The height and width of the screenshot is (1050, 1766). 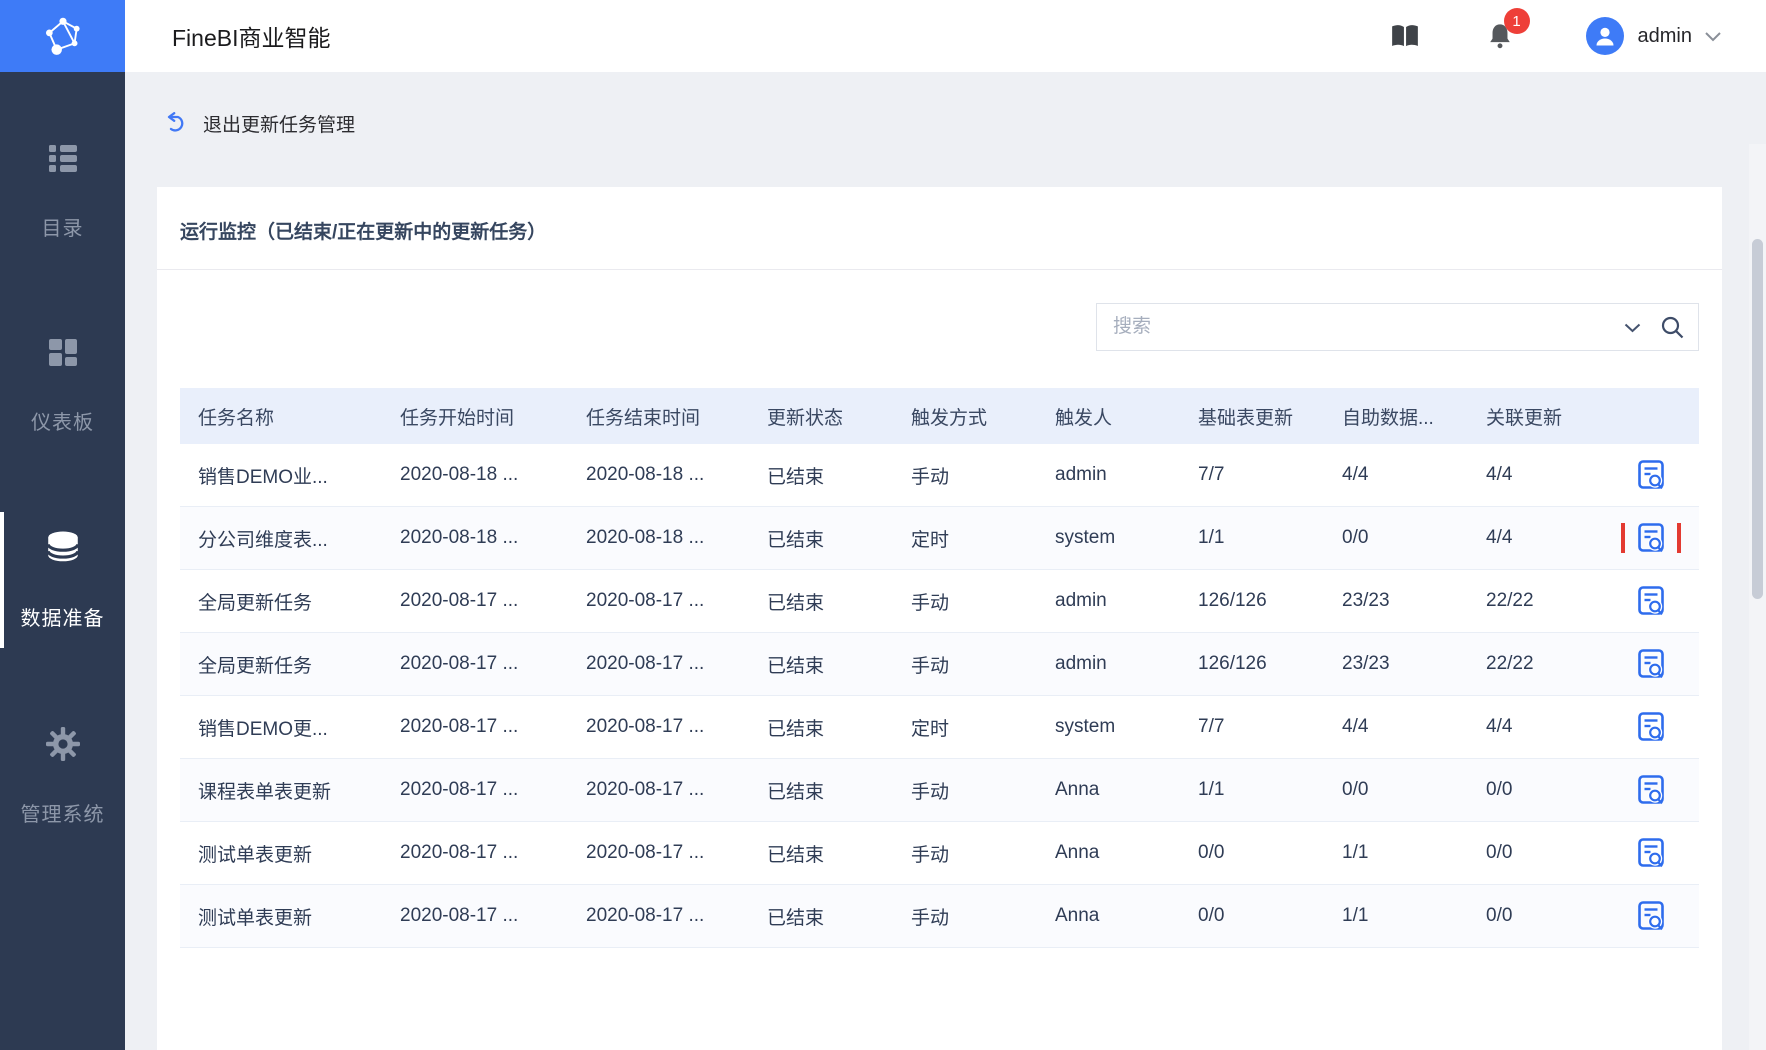 What do you see at coordinates (62, 384) in the screenshot?
I see `sidebar-item-dashboard: 仪表板` at bounding box center [62, 384].